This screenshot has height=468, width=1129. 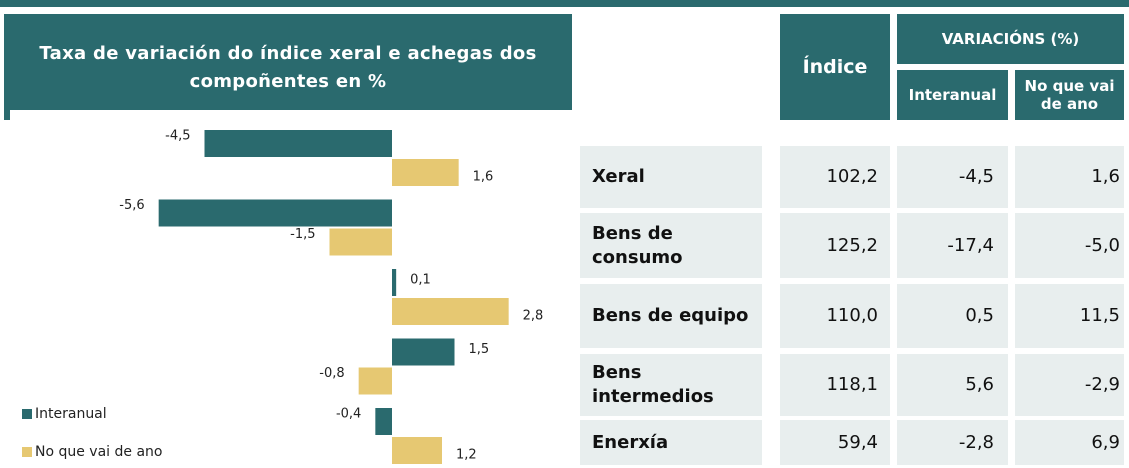 I want to click on value-label: -4,5, so click(x=177, y=136).